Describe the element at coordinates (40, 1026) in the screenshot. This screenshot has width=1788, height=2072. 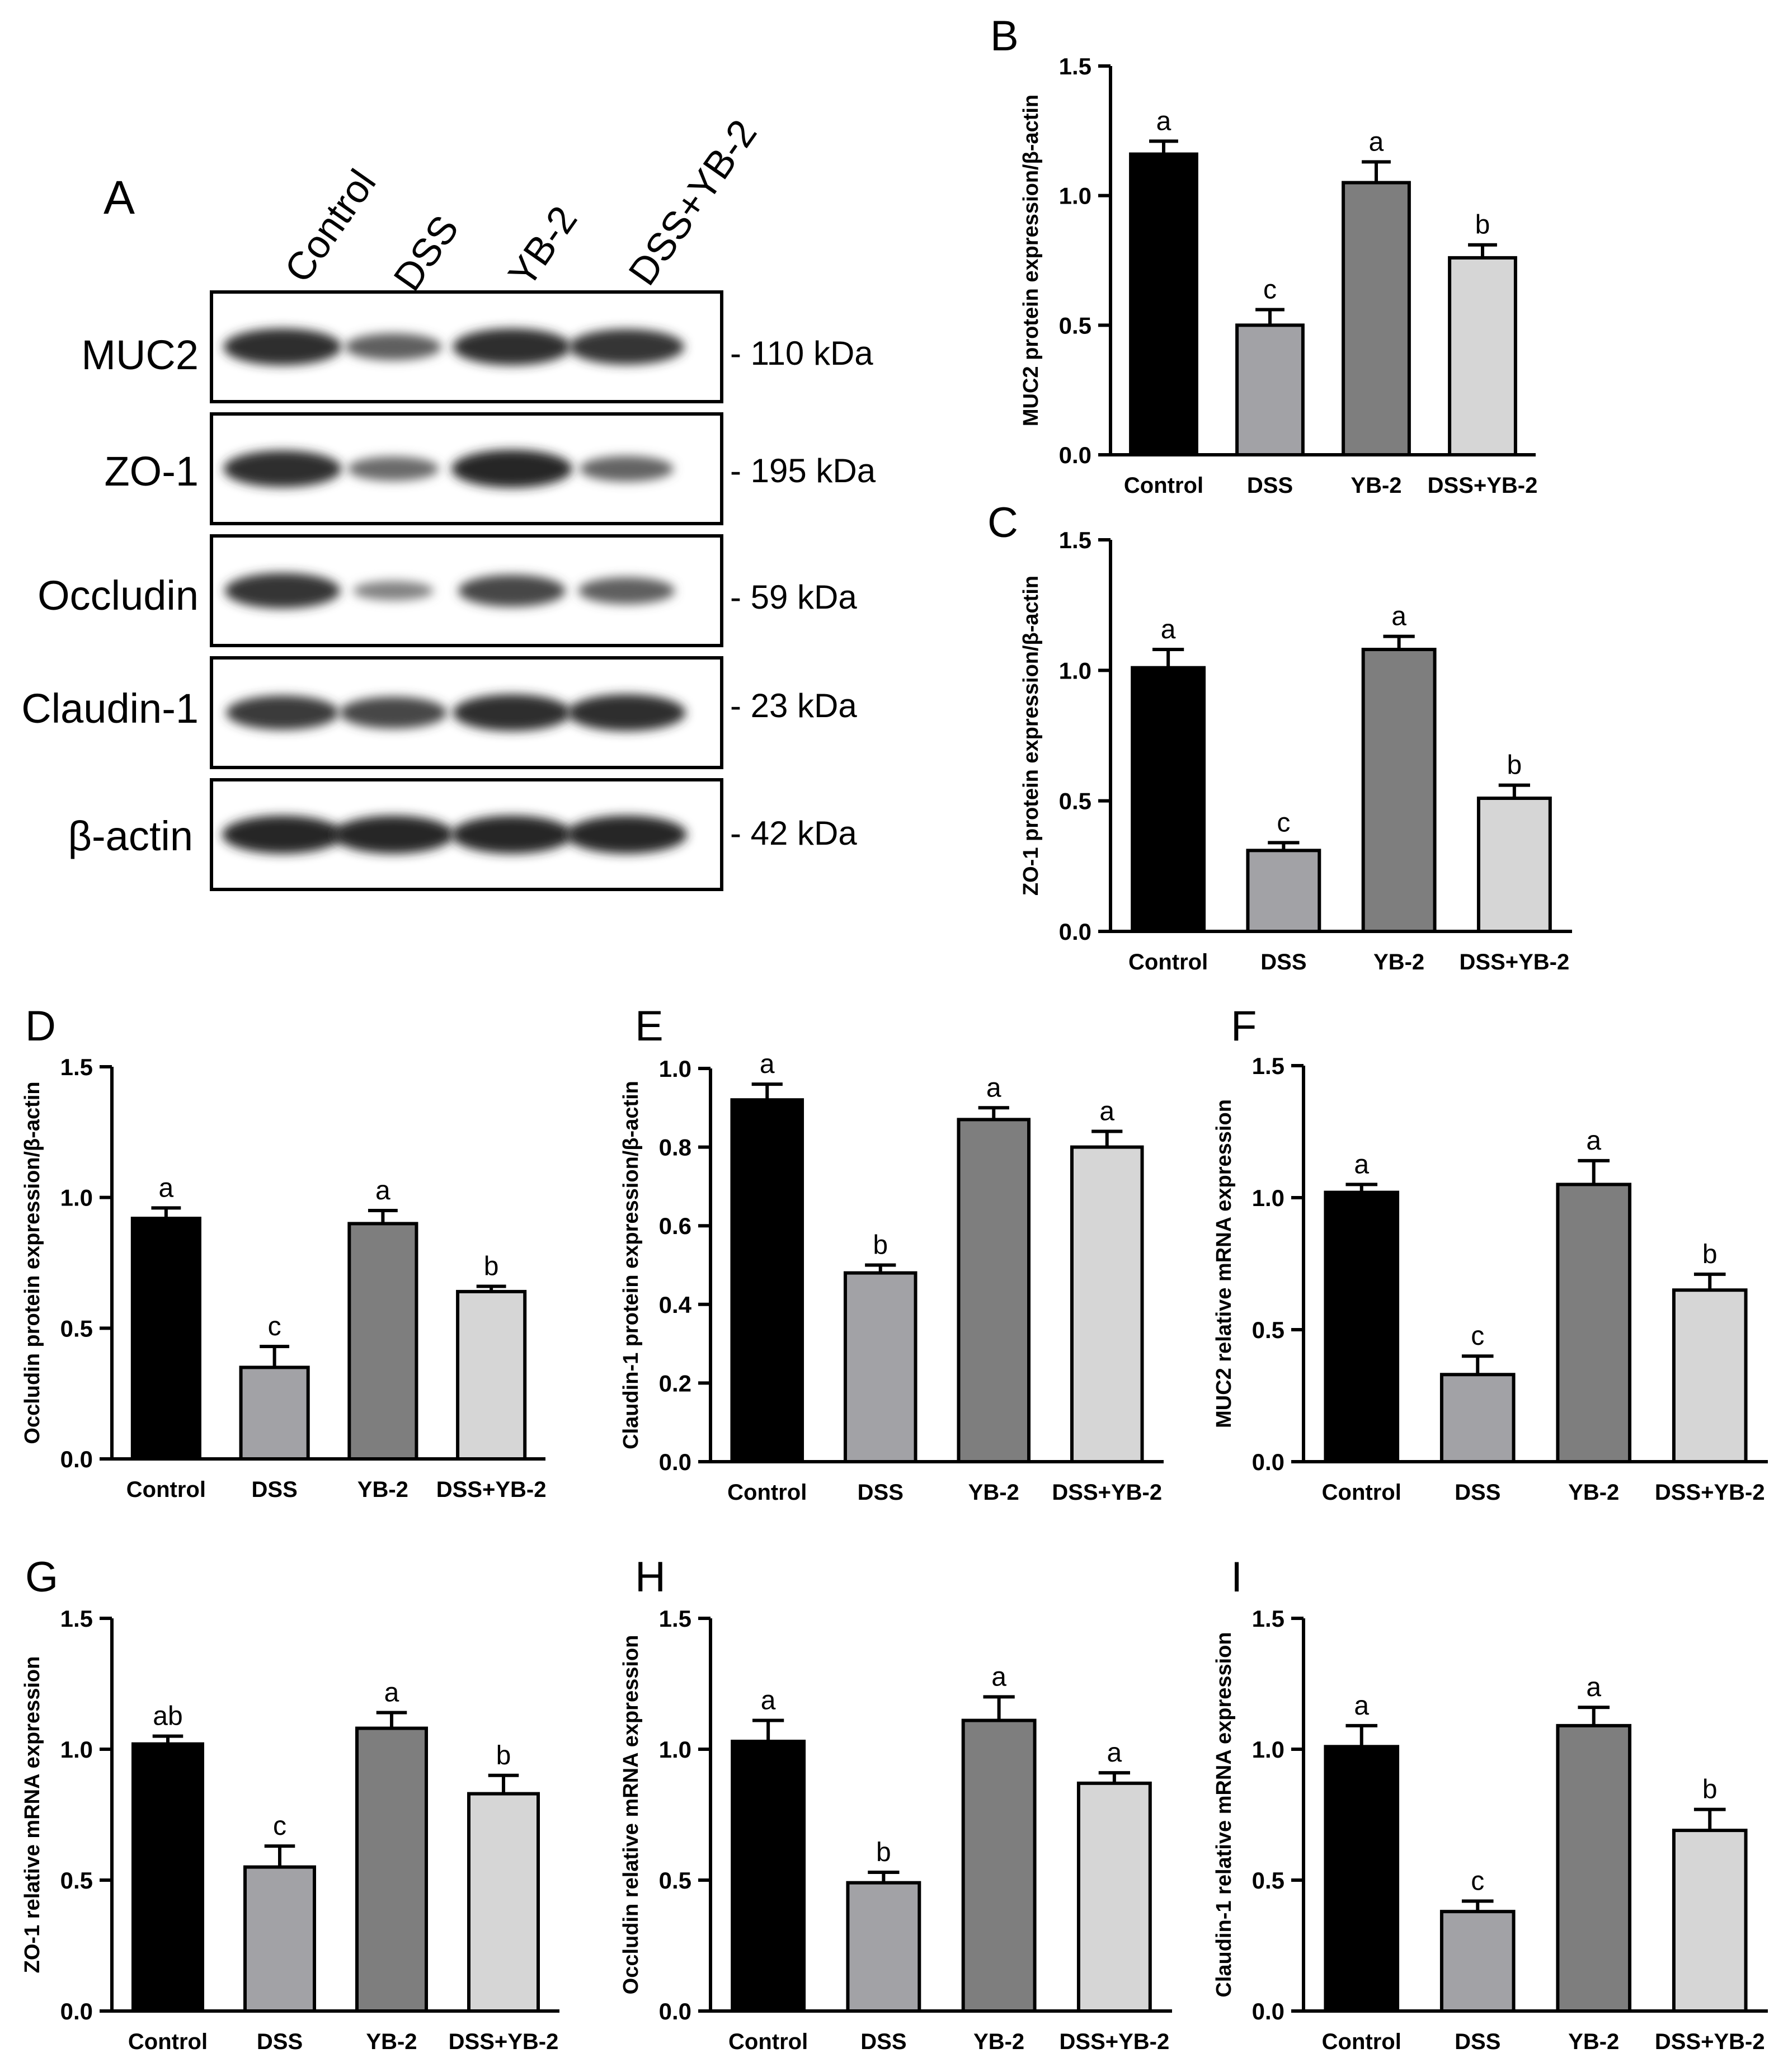
I see `panel-letter-D: D` at that location.